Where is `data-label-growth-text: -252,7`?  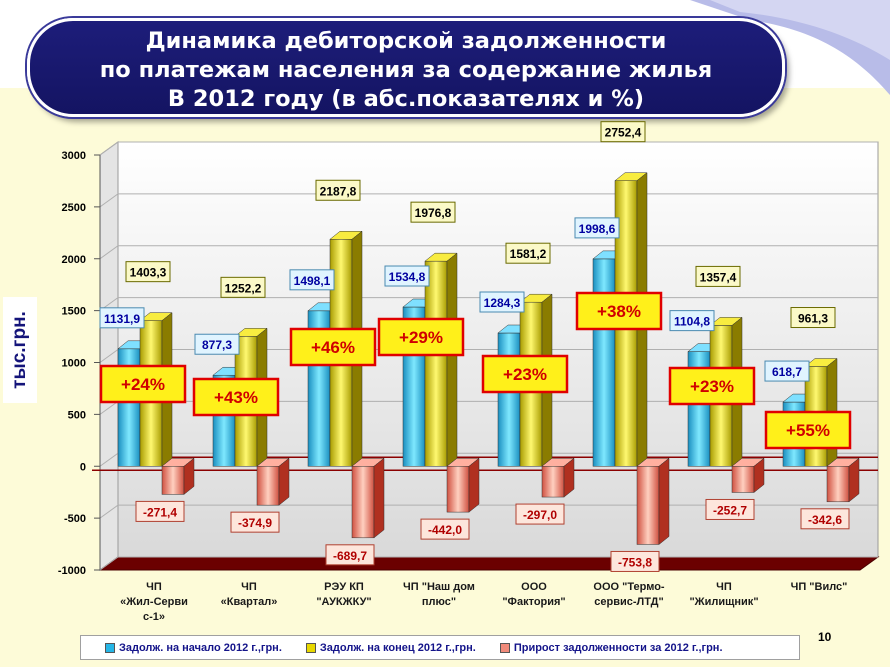 data-label-growth-text: -252,7 is located at coordinates (730, 510).